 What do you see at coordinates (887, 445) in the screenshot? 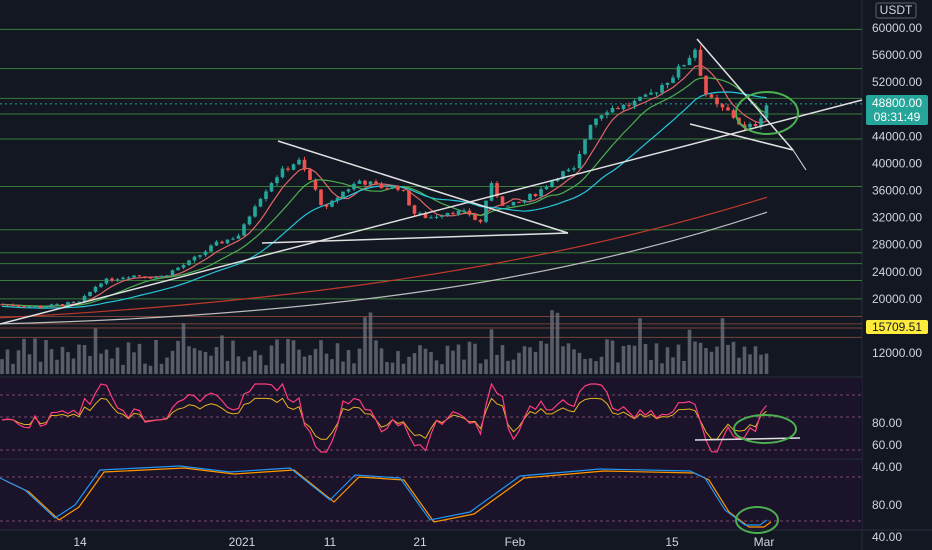
I see `rsi-tick: 60.00` at bounding box center [887, 445].